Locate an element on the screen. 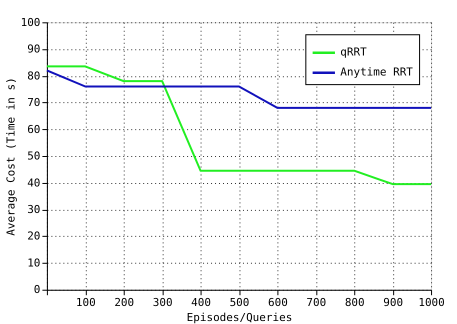 Image resolution: width=457 pixels, height=324 pixels. x-tick-label: 1000 is located at coordinates (431, 303).